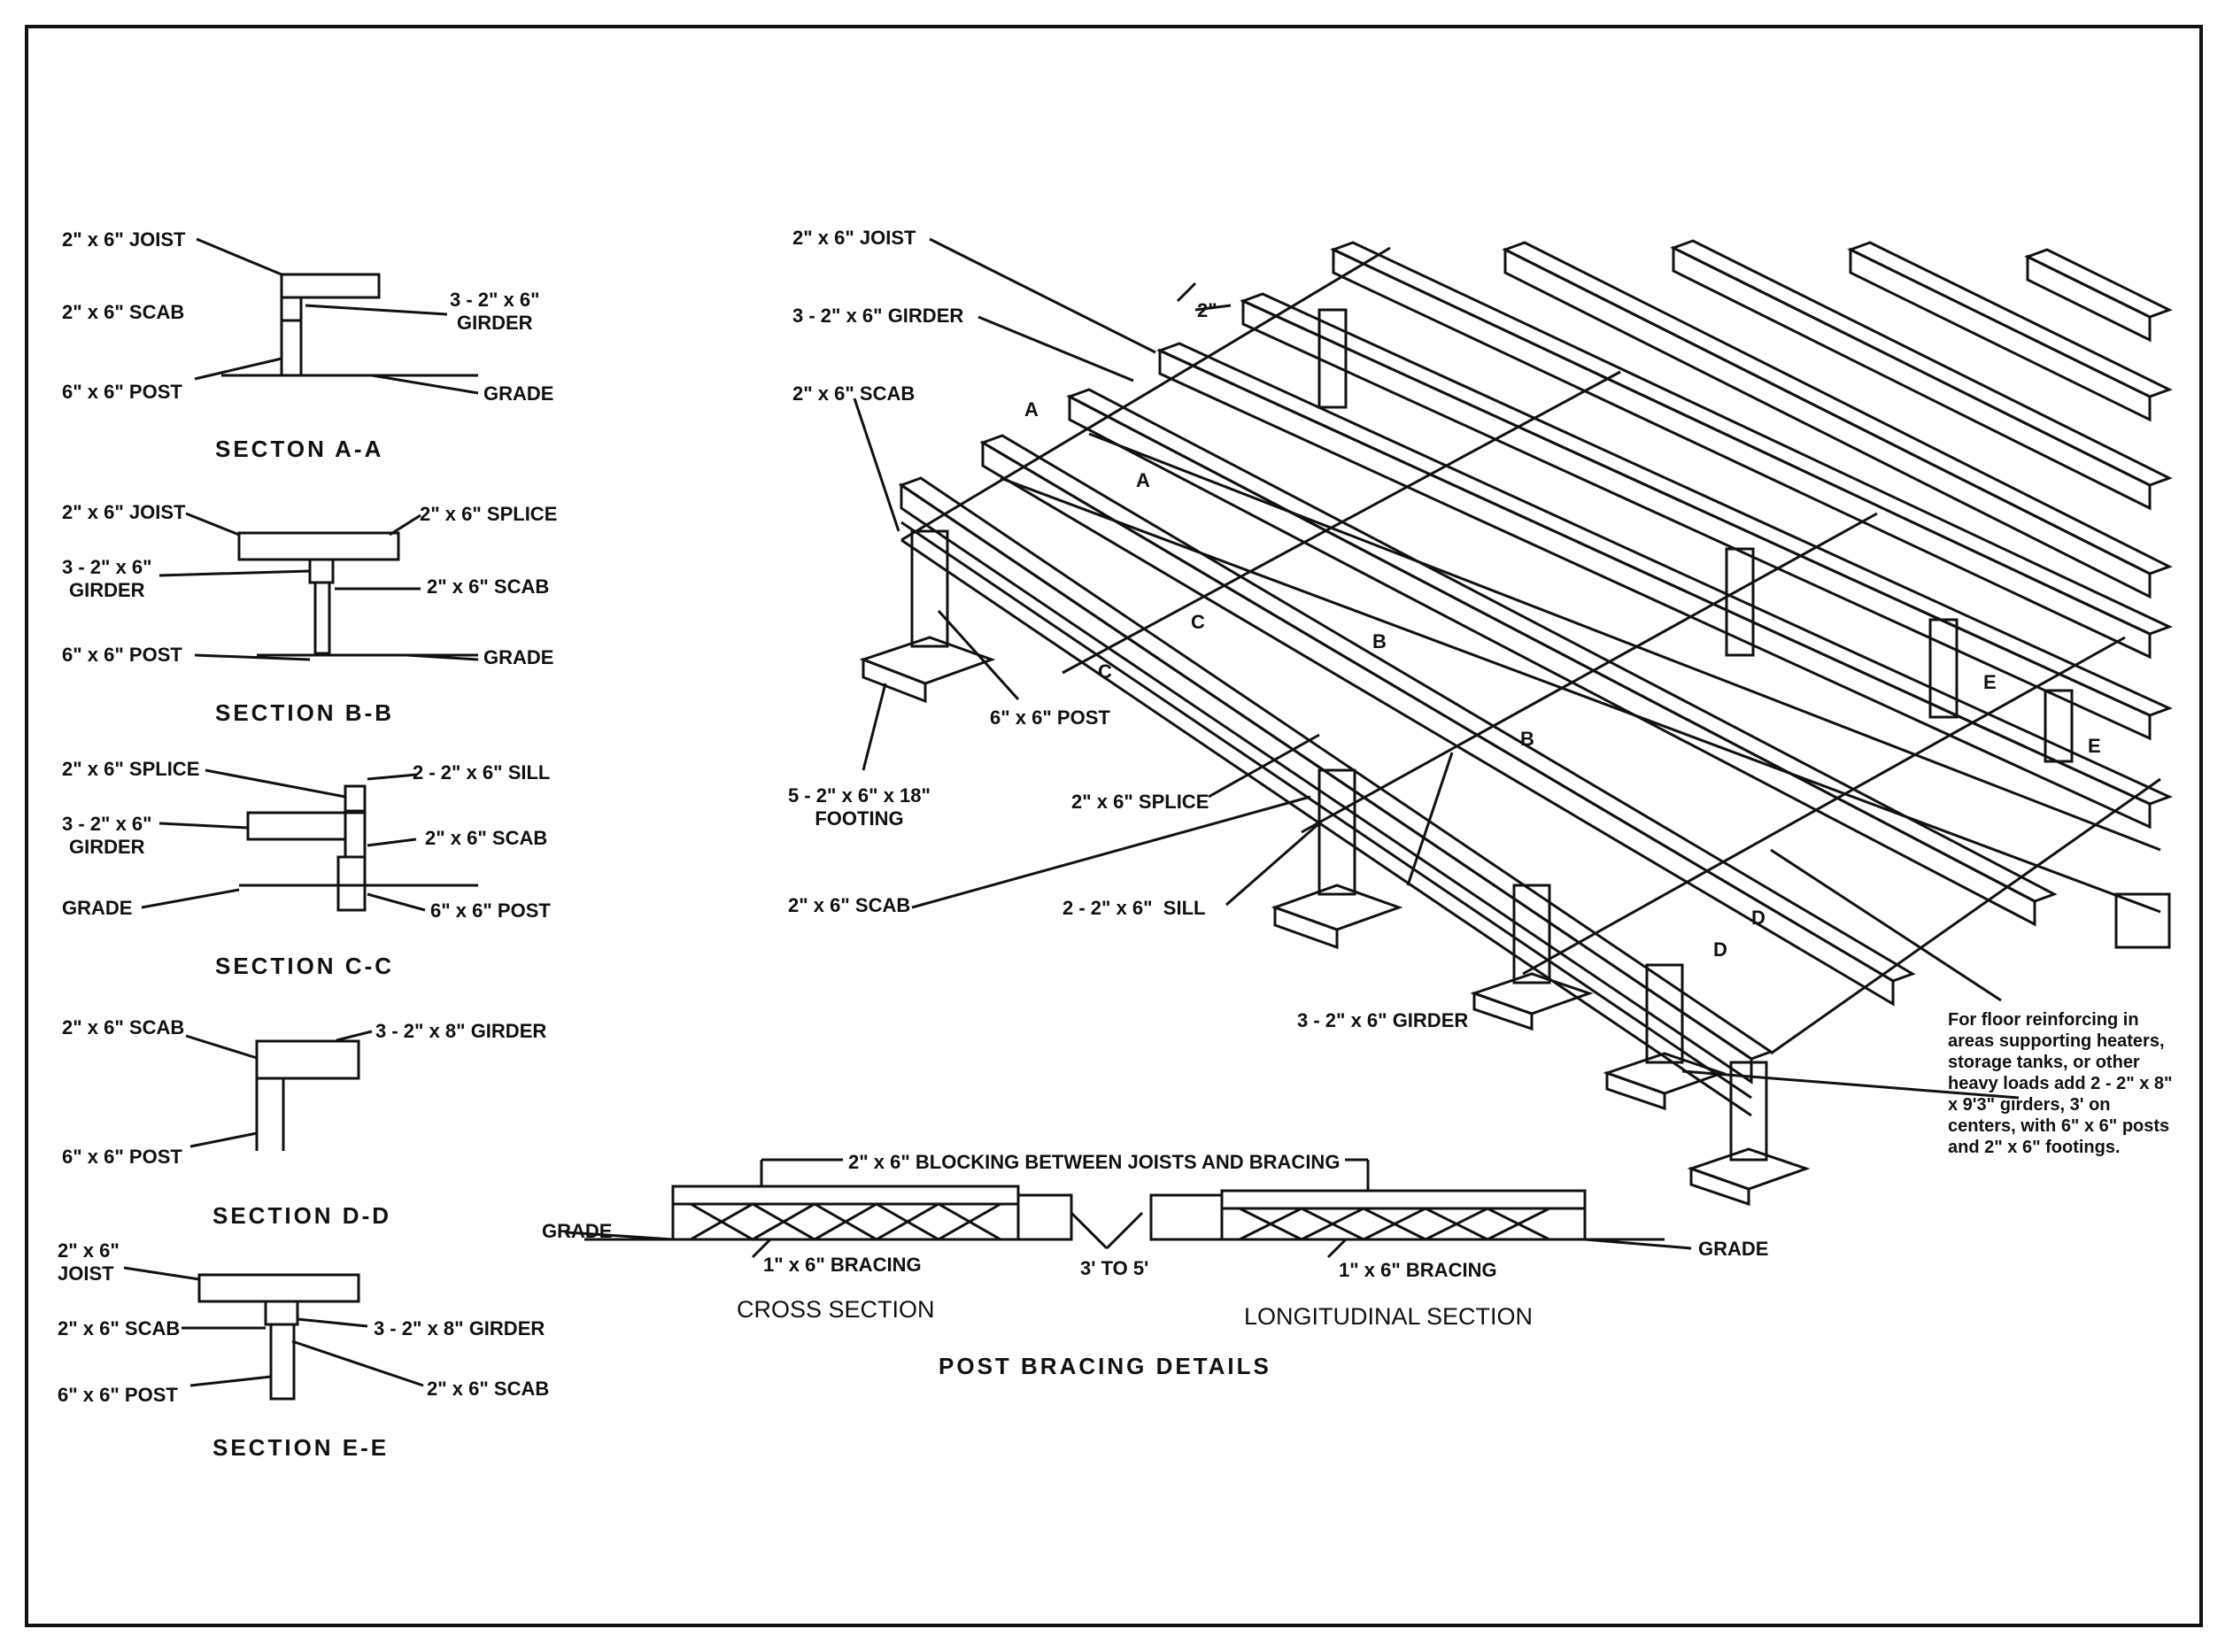  I want to click on section-a-girder-label: 3 - 2" x 6" GIRDER, so click(495, 311).